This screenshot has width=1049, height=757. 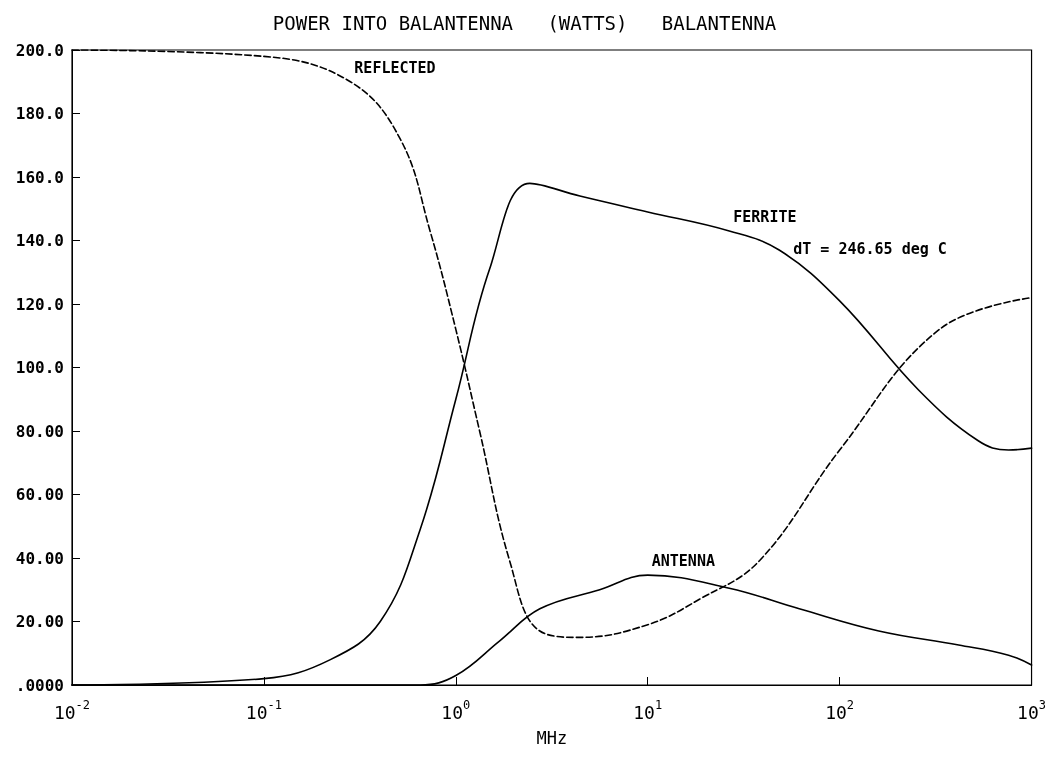 I want to click on chart-title: POWER INTO BALANTENNA (WATTS) BALANTENNA, so click(x=524, y=22).